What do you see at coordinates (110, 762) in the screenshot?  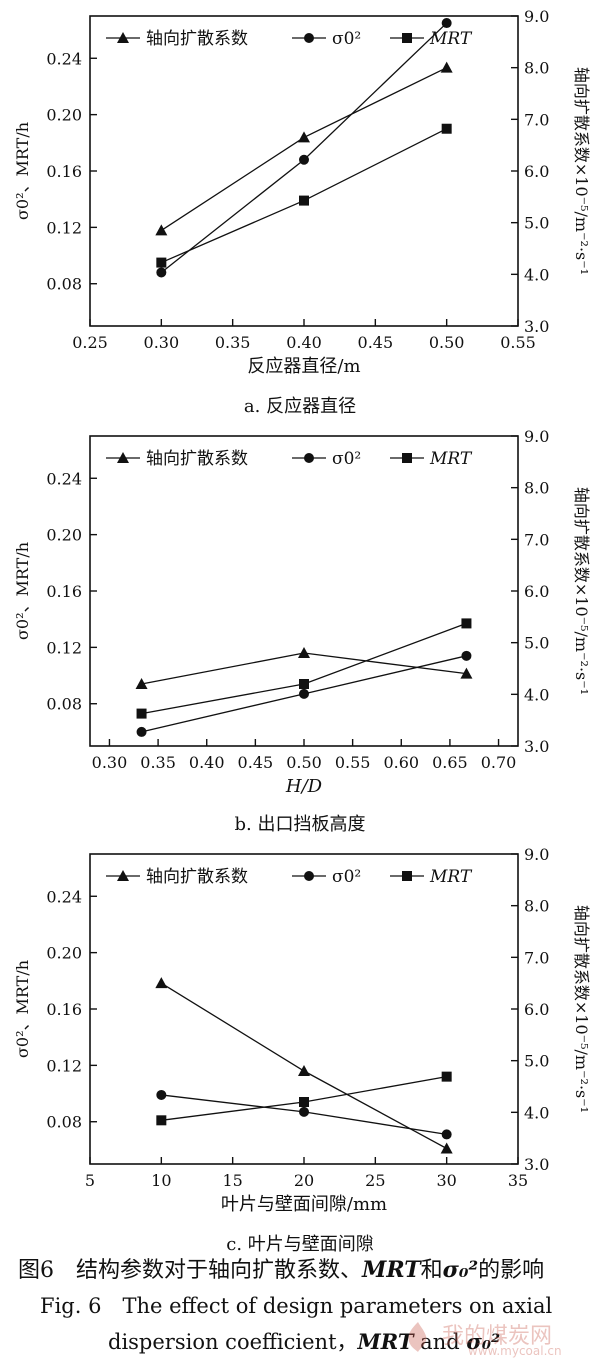 I see `x-tick-label-b-0: 0.30` at bounding box center [110, 762].